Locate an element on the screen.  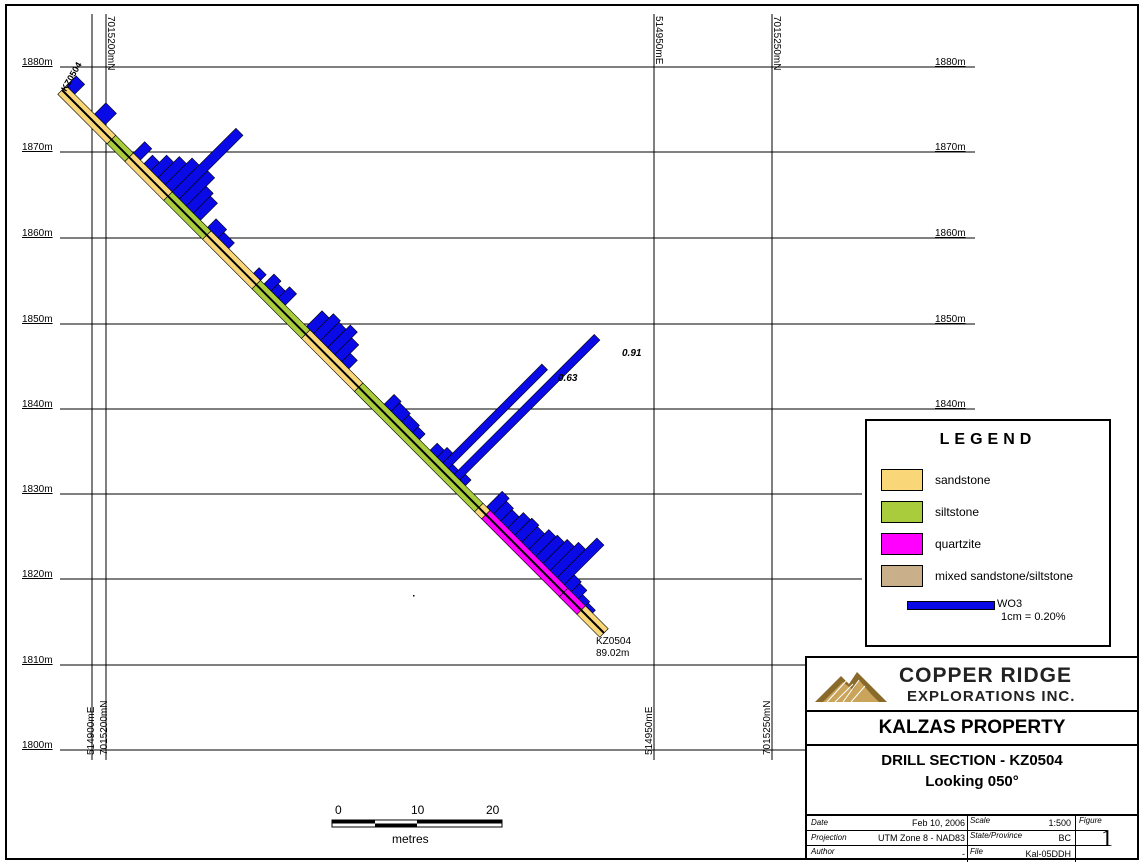
scale-tick-label: 0 is located at coordinates (338, 810).